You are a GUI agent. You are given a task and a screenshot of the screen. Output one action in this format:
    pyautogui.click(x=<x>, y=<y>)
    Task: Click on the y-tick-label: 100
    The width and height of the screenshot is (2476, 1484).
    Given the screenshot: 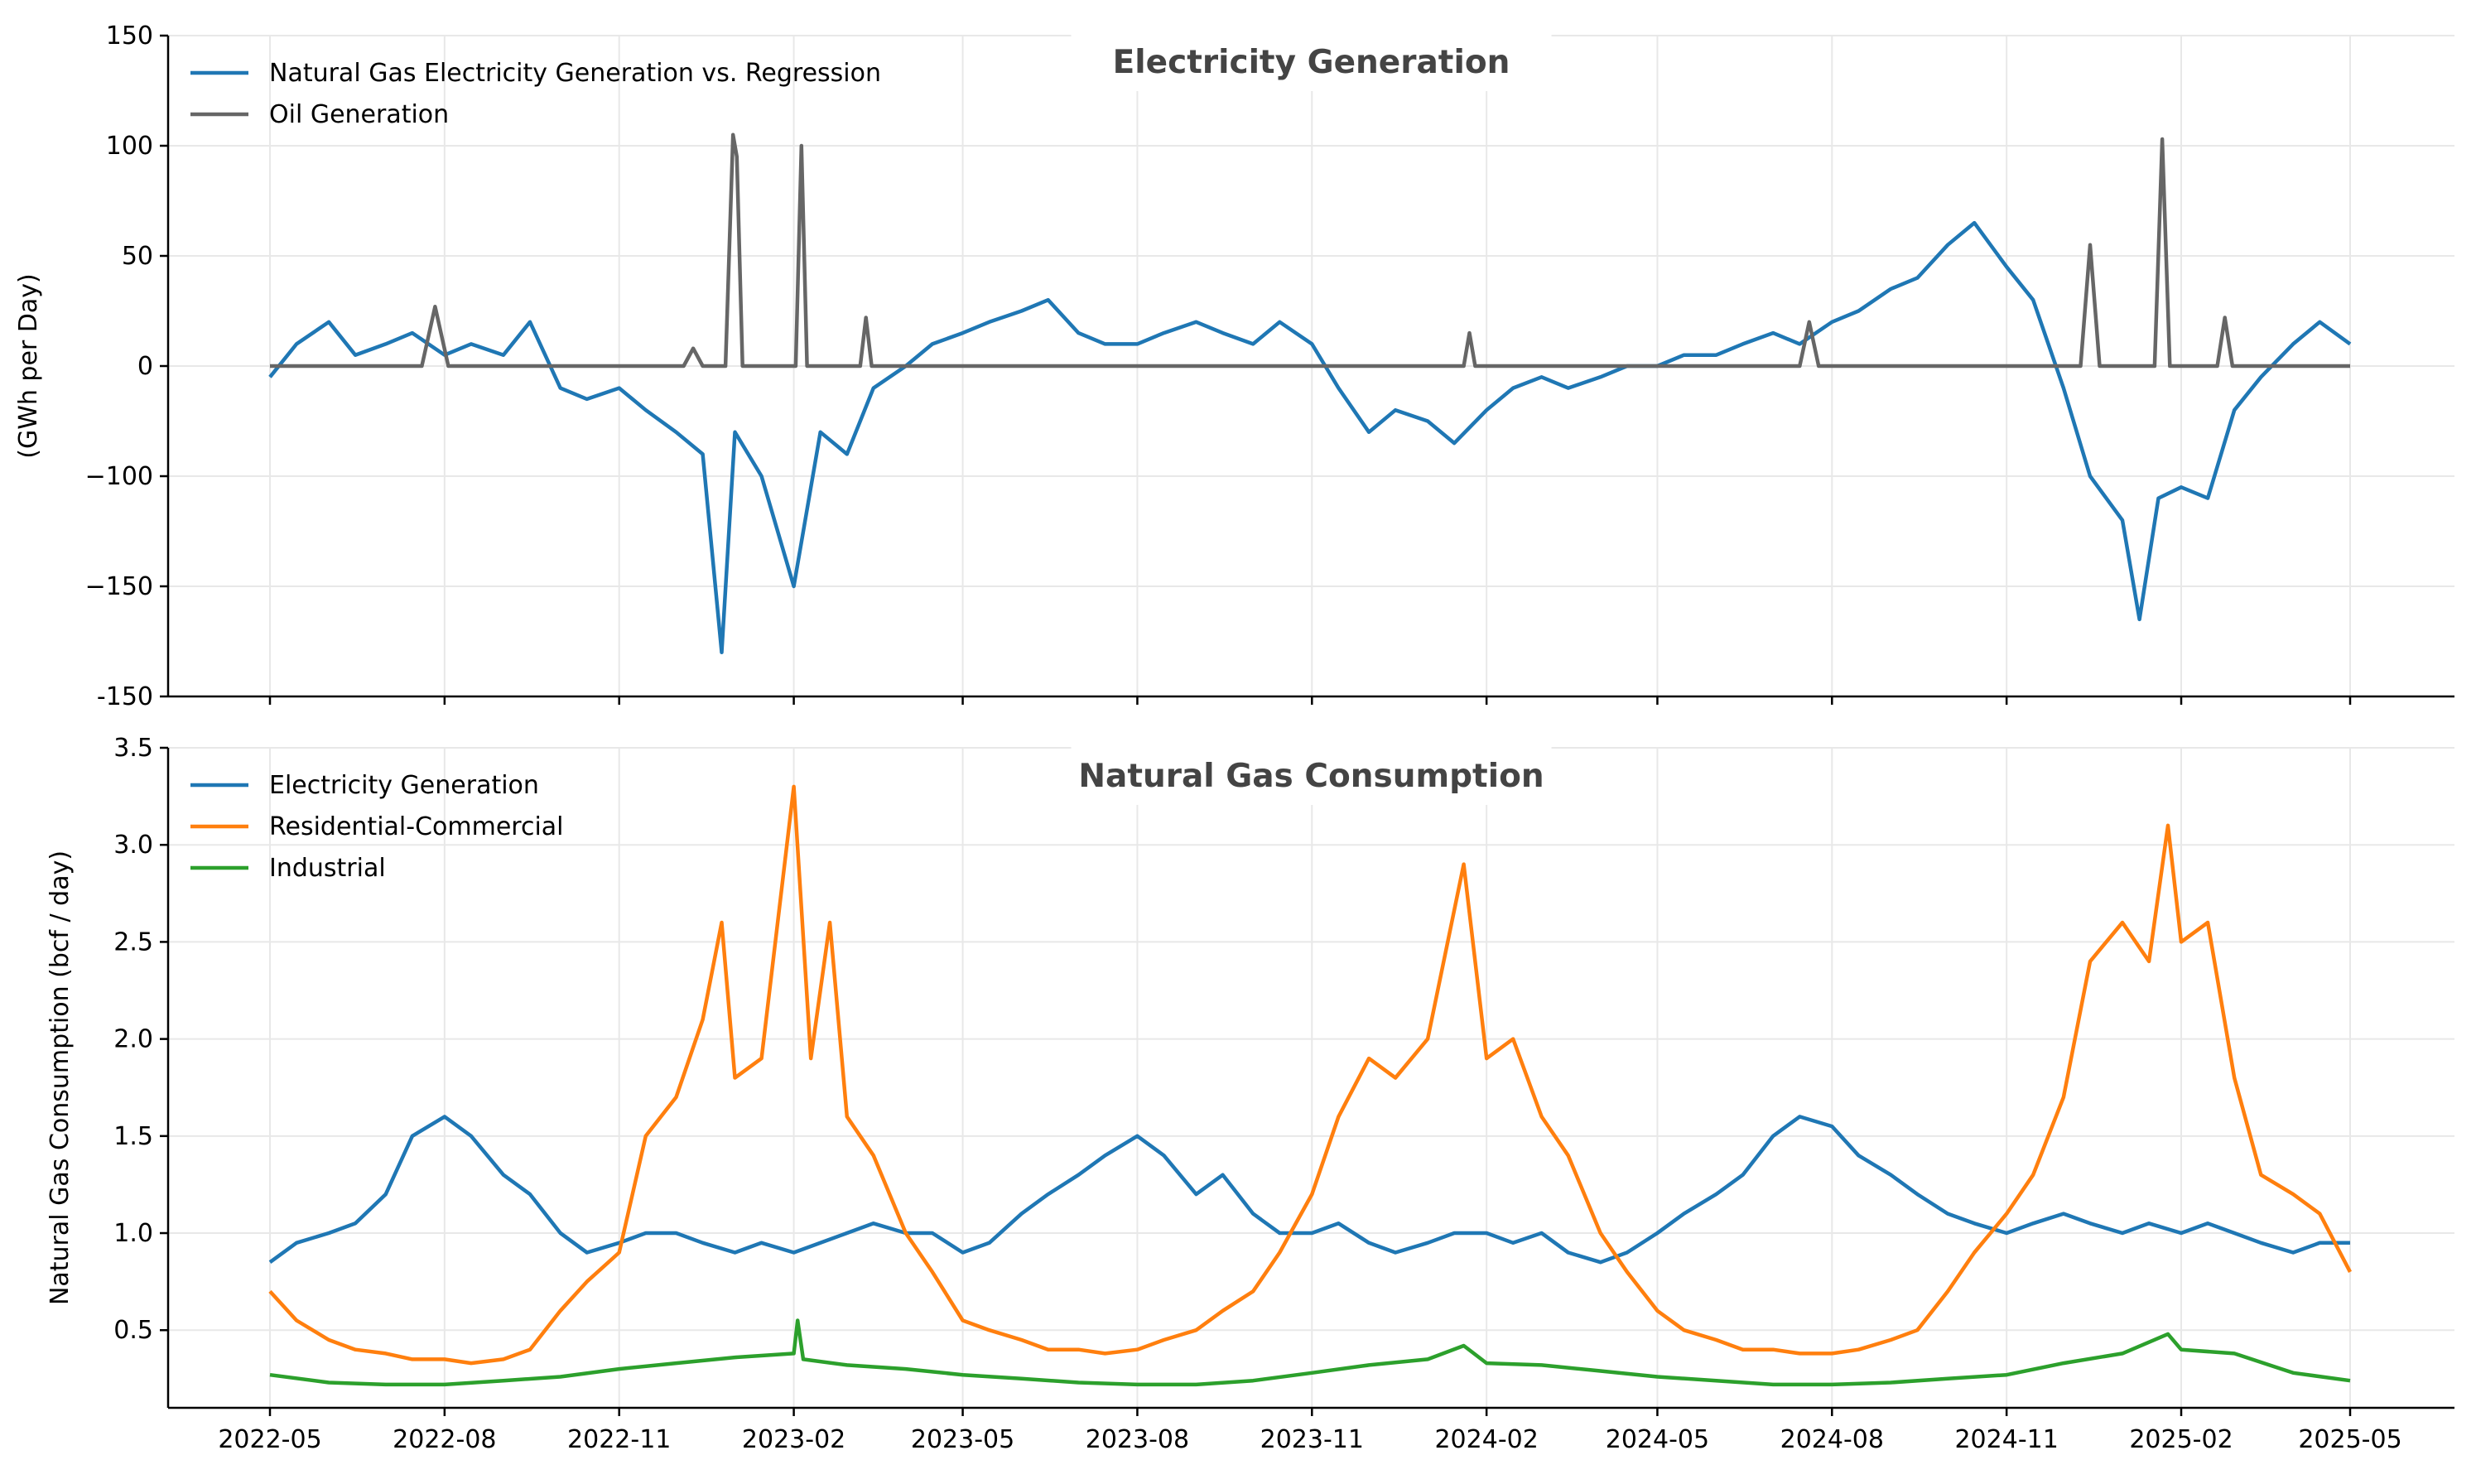 What is the action you would take?
    pyautogui.click(x=129, y=146)
    